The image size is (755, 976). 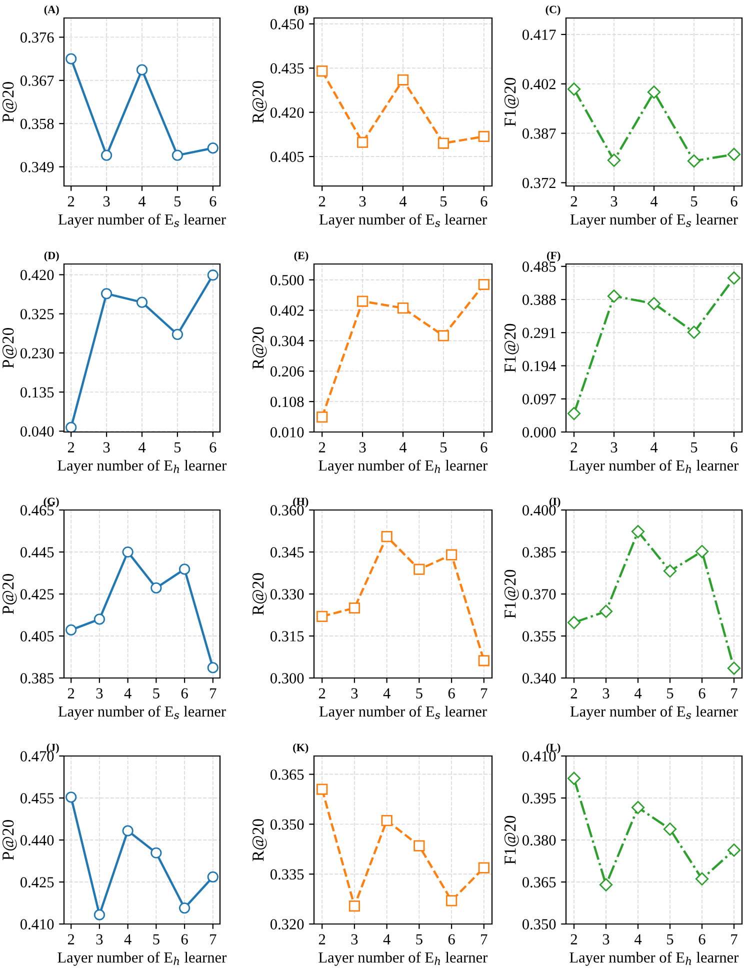 What do you see at coordinates (287, 68) in the screenshot?
I see `y-tick-label: 0.435` at bounding box center [287, 68].